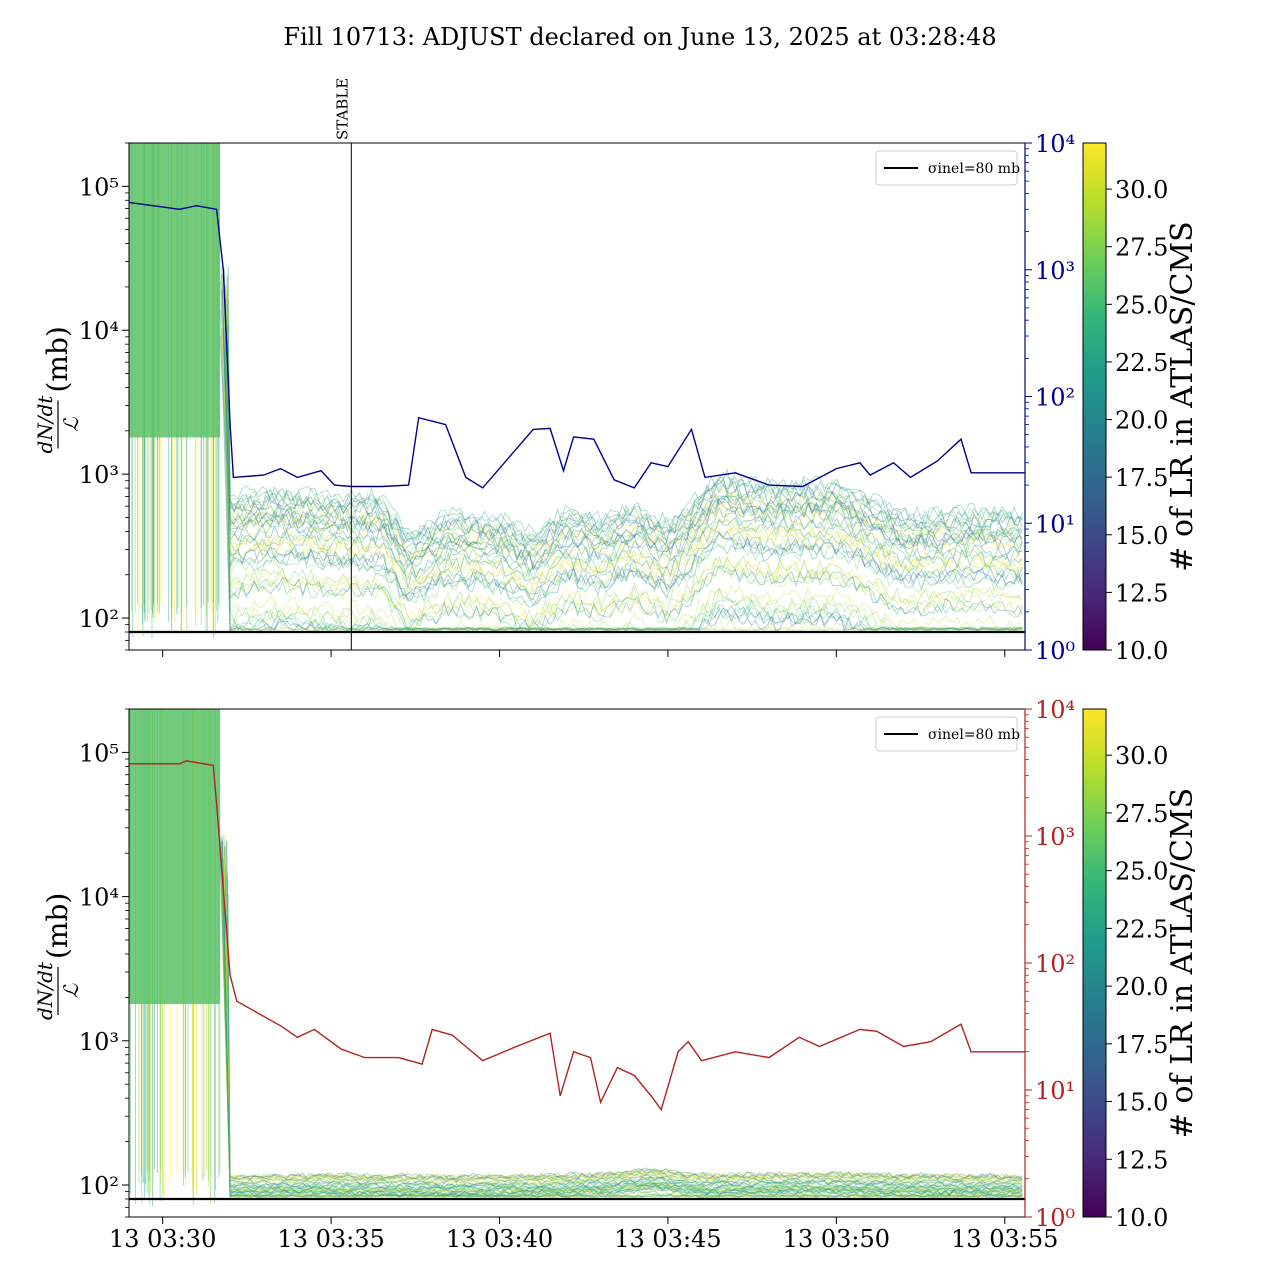 The height and width of the screenshot is (1280, 1280). Describe the element at coordinates (1141, 536) in the screenshot. I see `colorbar-tick-label: 15.0` at that location.